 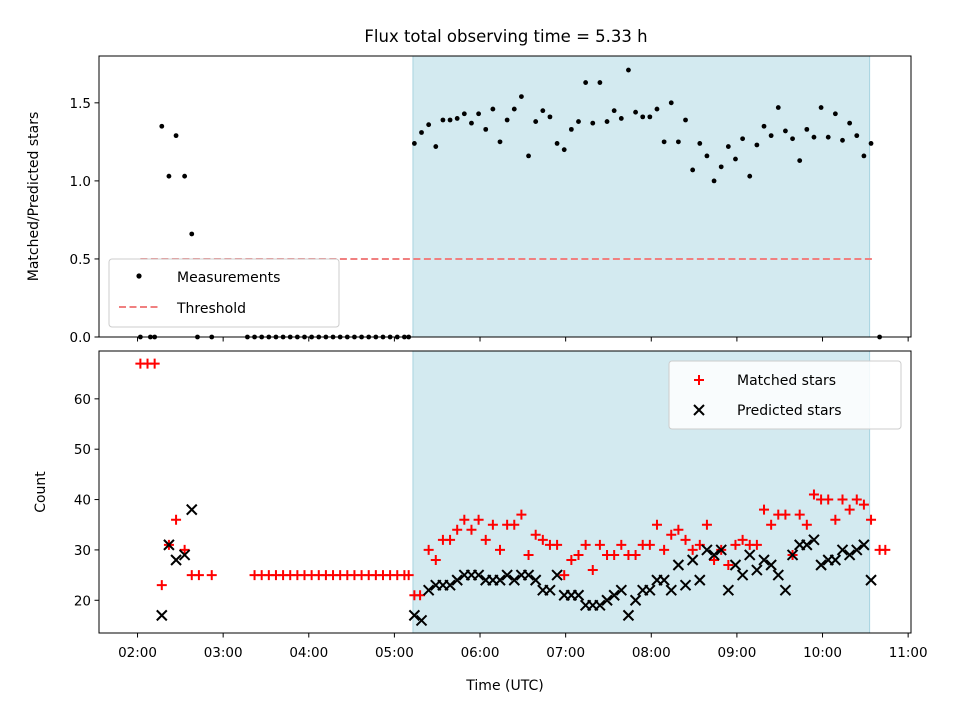 What do you see at coordinates (41, 492) in the screenshot?
I see `bottom-y-axis-label: Count` at bounding box center [41, 492].